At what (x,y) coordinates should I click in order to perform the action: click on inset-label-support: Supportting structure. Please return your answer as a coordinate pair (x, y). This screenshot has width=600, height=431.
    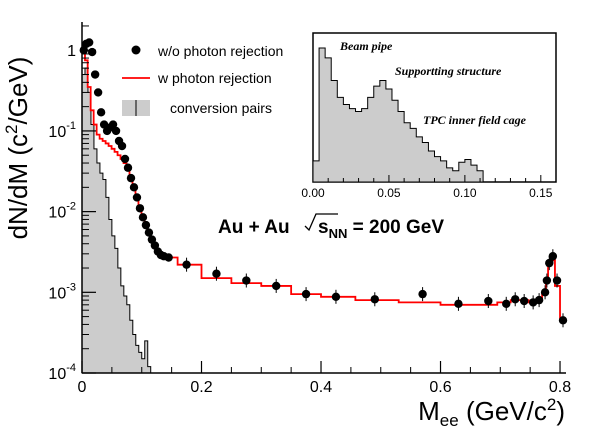
    Looking at the image, I should click on (448, 71).